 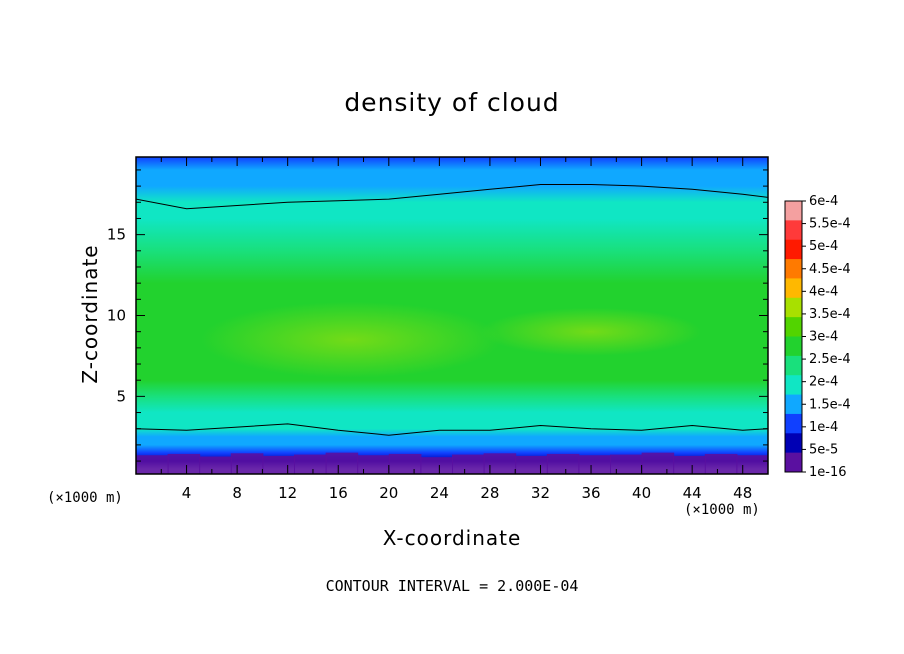 I want to click on colorbar-label: 5e-4, so click(x=823, y=246).